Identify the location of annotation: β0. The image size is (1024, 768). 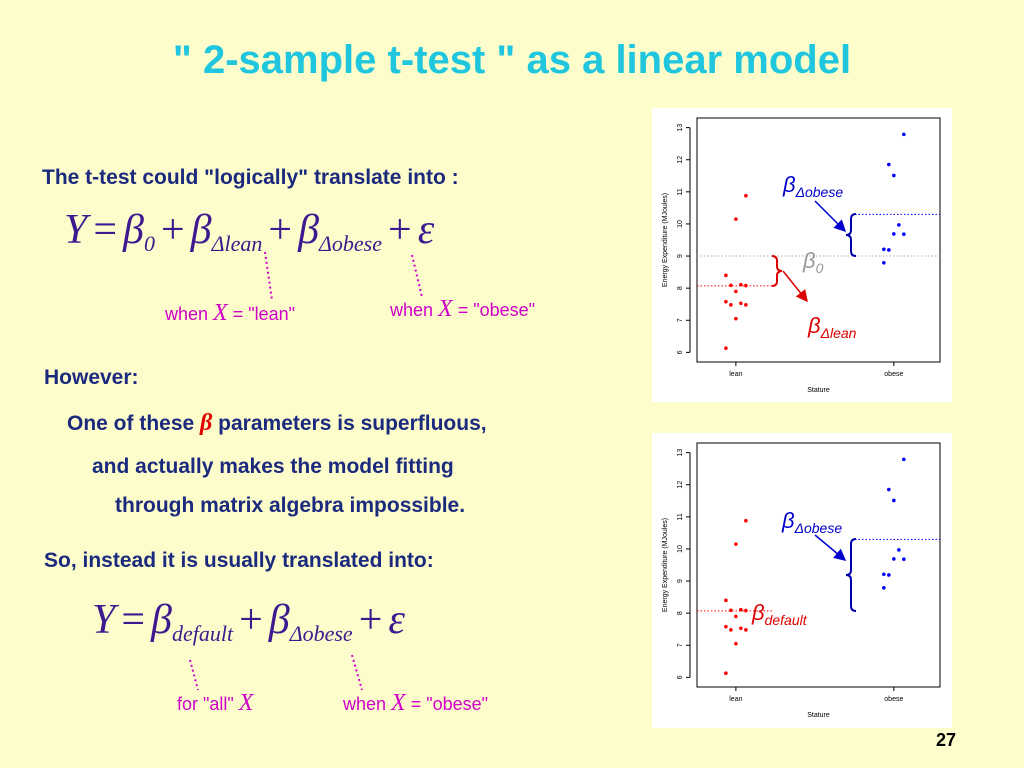
(813, 262).